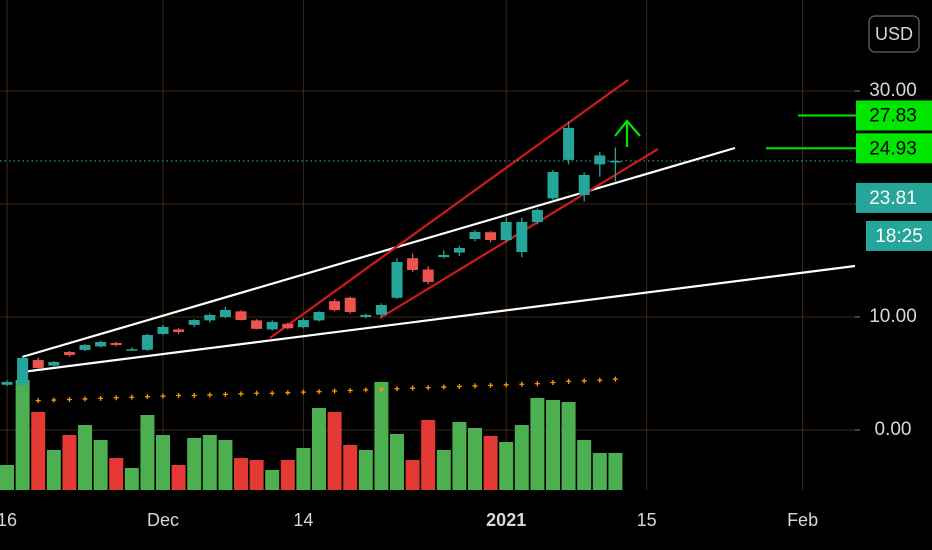 This screenshot has height=550, width=932. Describe the element at coordinates (893, 429) in the screenshot. I see `y-tick-label: 0.00` at that location.